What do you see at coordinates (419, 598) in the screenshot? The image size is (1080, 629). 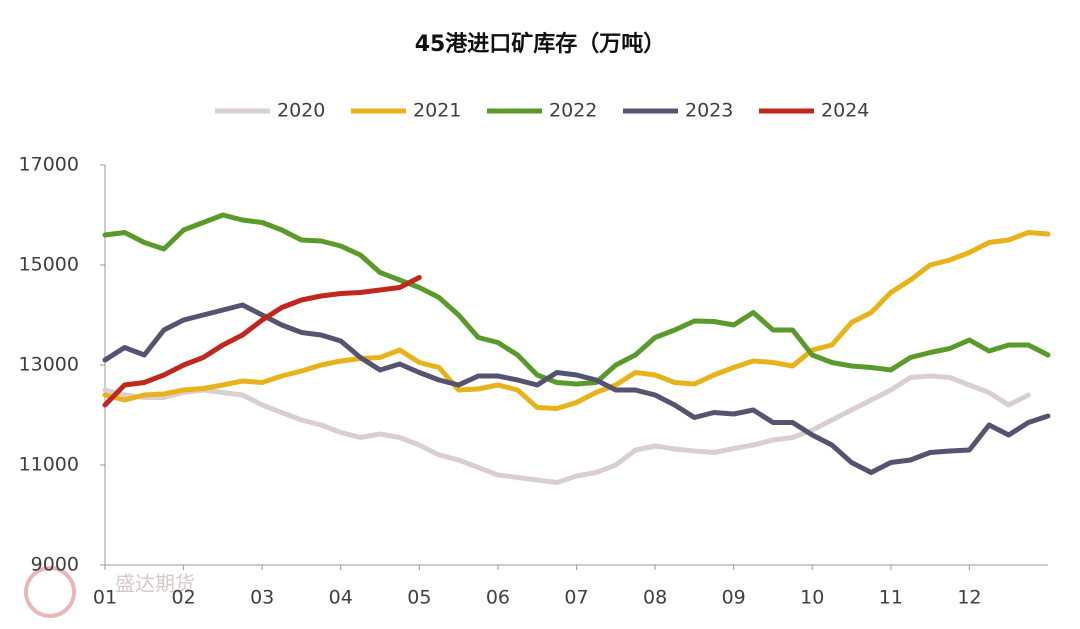 I see `x-tick-label: 05` at bounding box center [419, 598].